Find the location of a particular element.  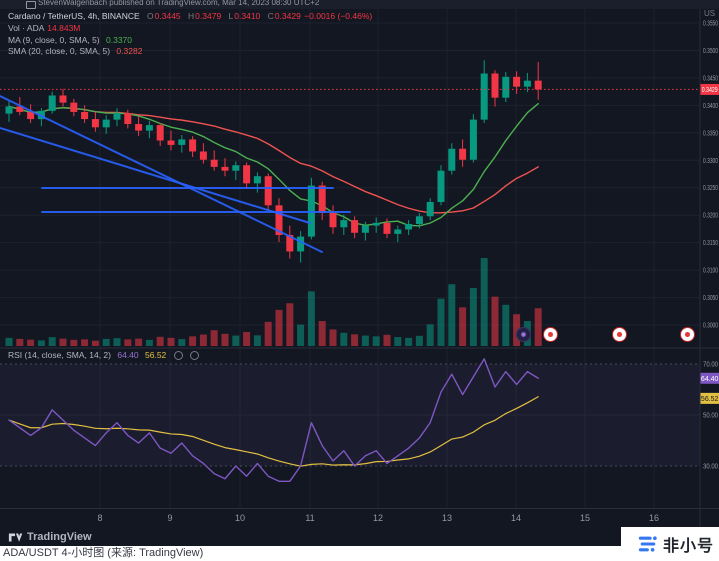

svg-text: 0.3550 is located at coordinates (710, 23).